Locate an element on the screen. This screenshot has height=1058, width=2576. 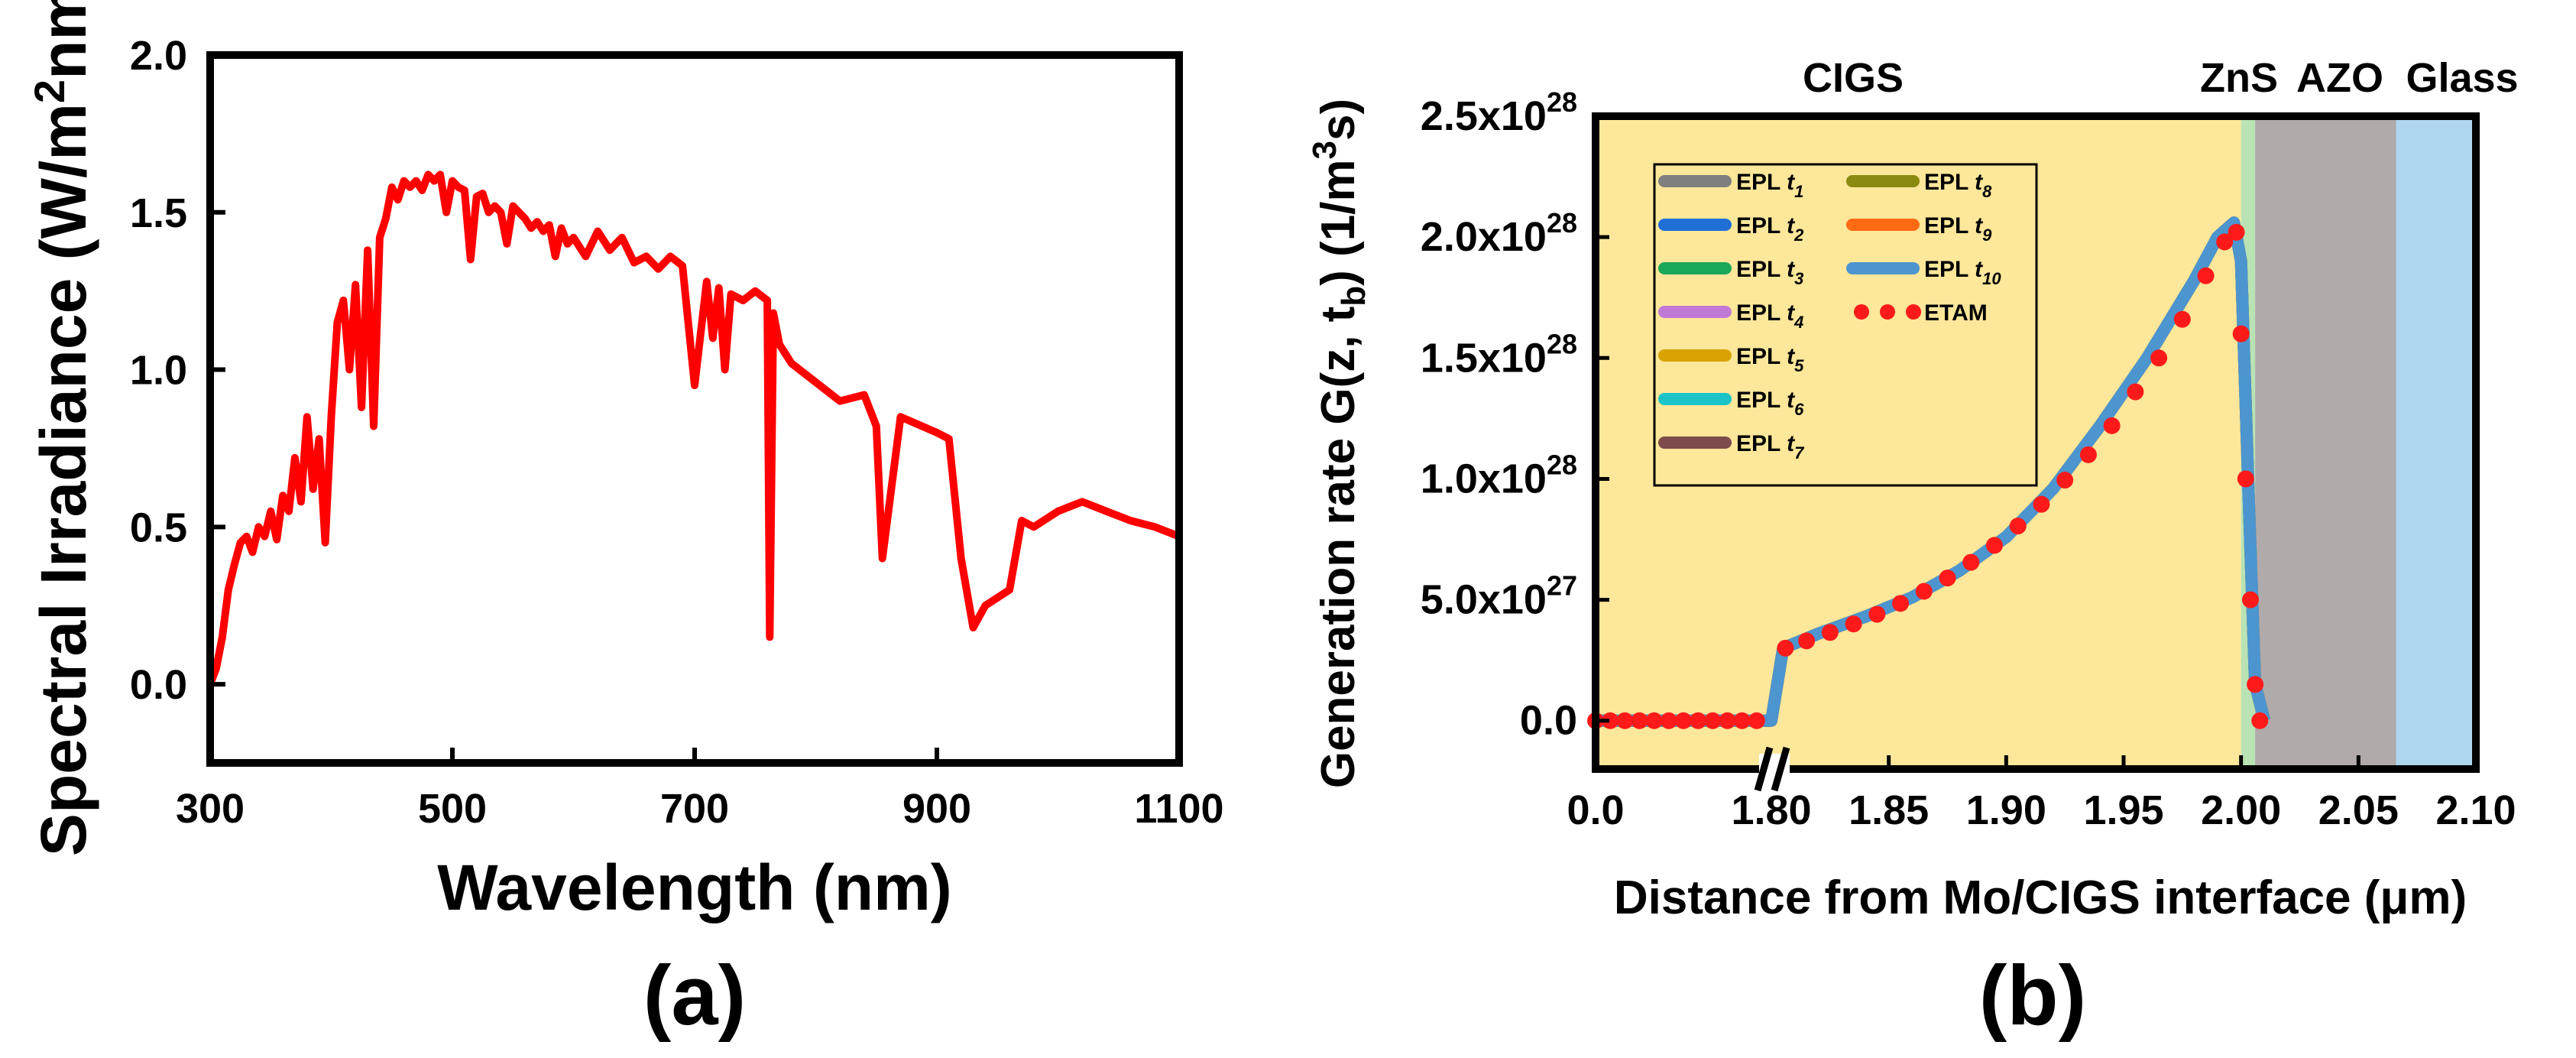
panel-label-a: (a) is located at coordinates (695, 996).